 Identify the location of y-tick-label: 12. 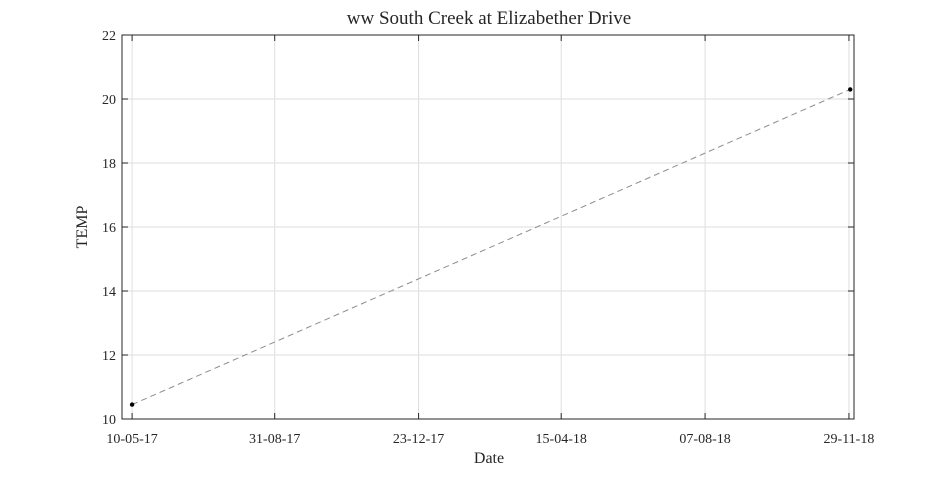
(109, 356).